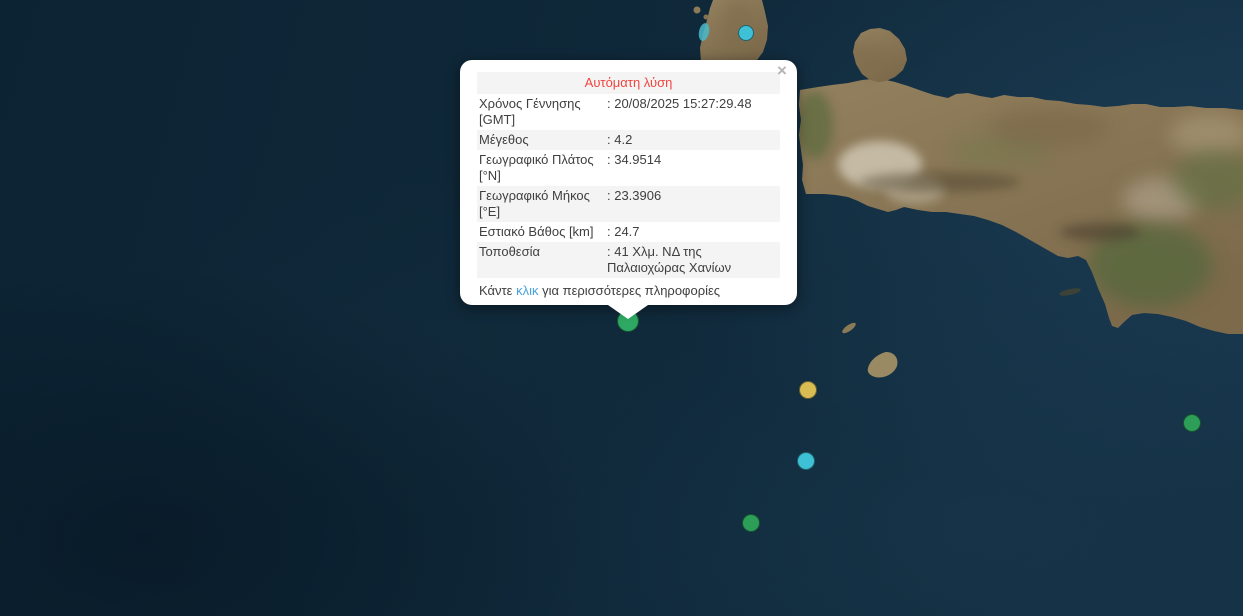 The height and width of the screenshot is (616, 1243). I want to click on row-label: Τοποθεσία, so click(510, 251).